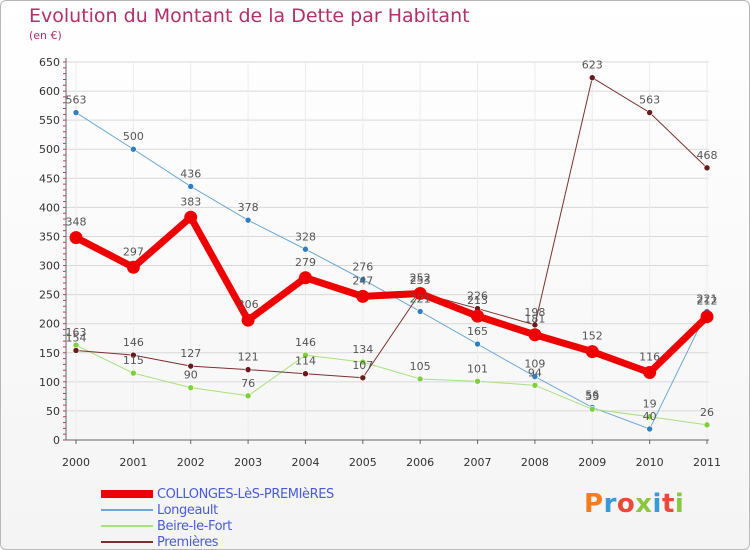 The height and width of the screenshot is (550, 750). What do you see at coordinates (49, 236) in the screenshot?
I see `y-tick-label: 350` at bounding box center [49, 236].